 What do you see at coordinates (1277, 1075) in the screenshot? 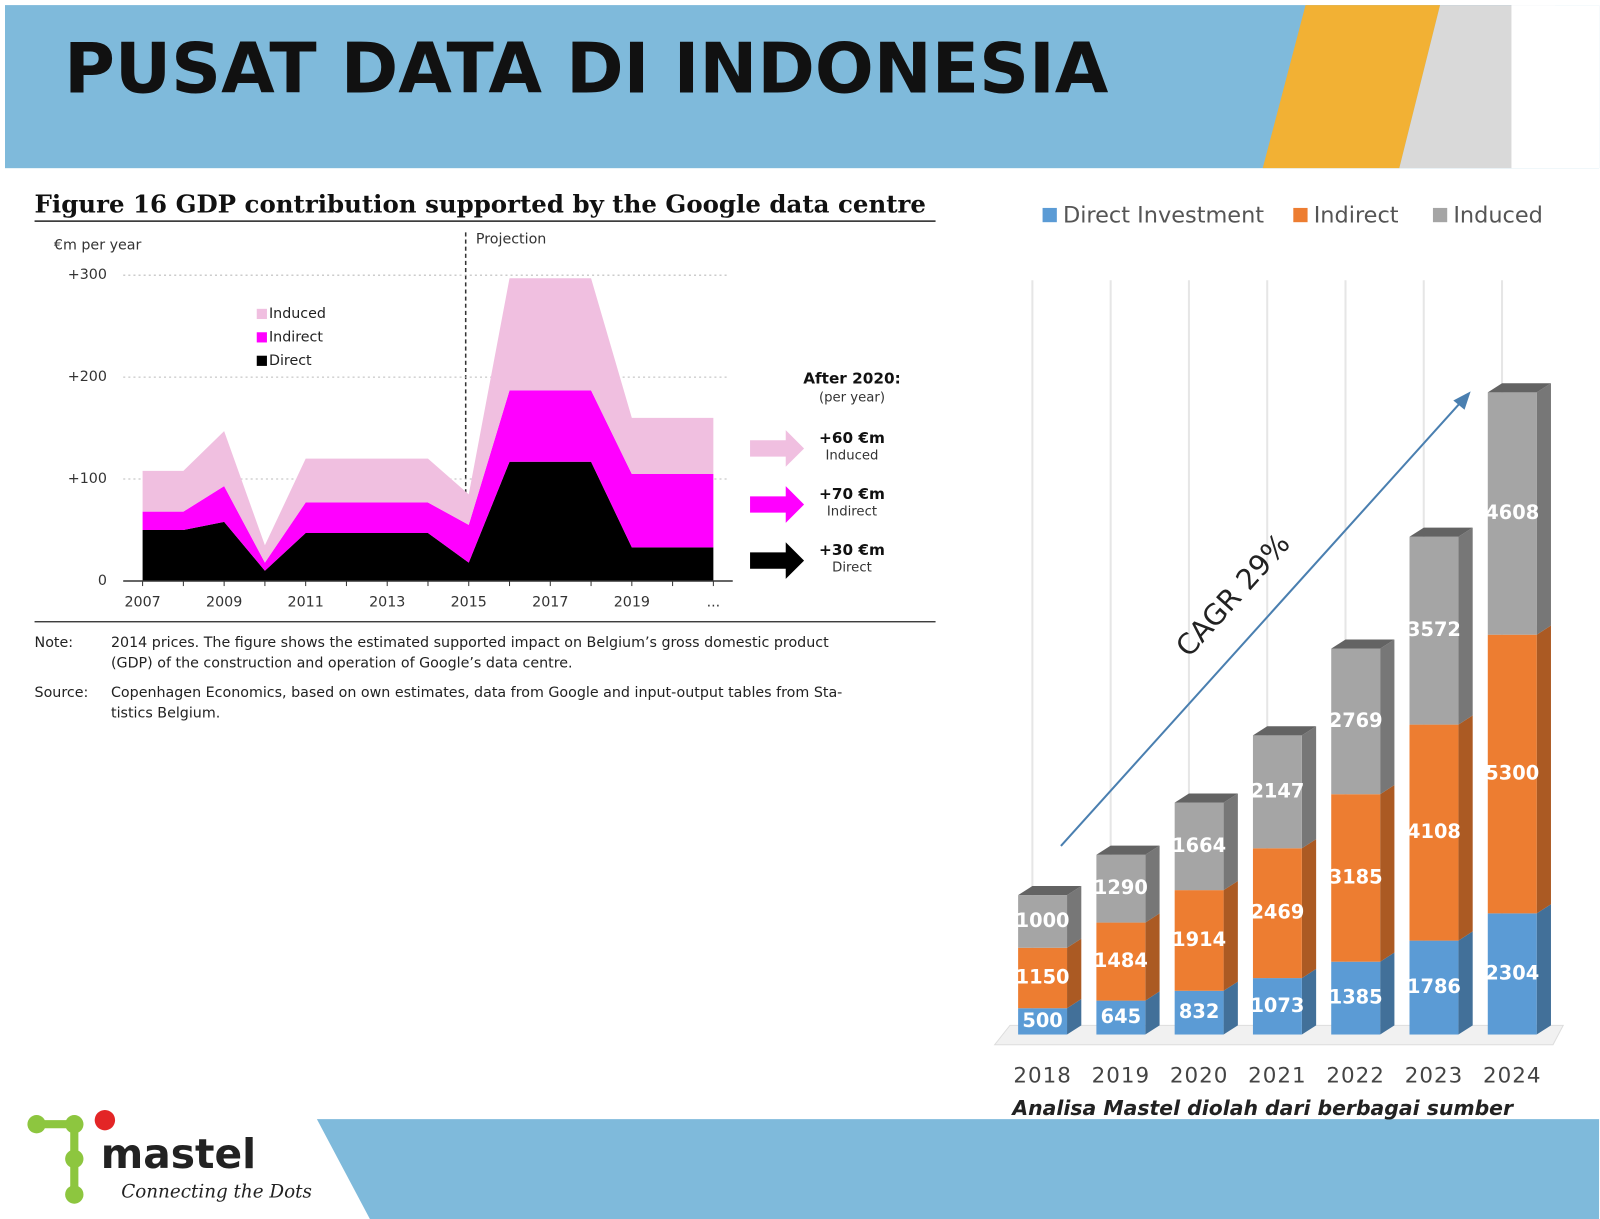
I see `x-tick-label: 2021` at bounding box center [1277, 1075].